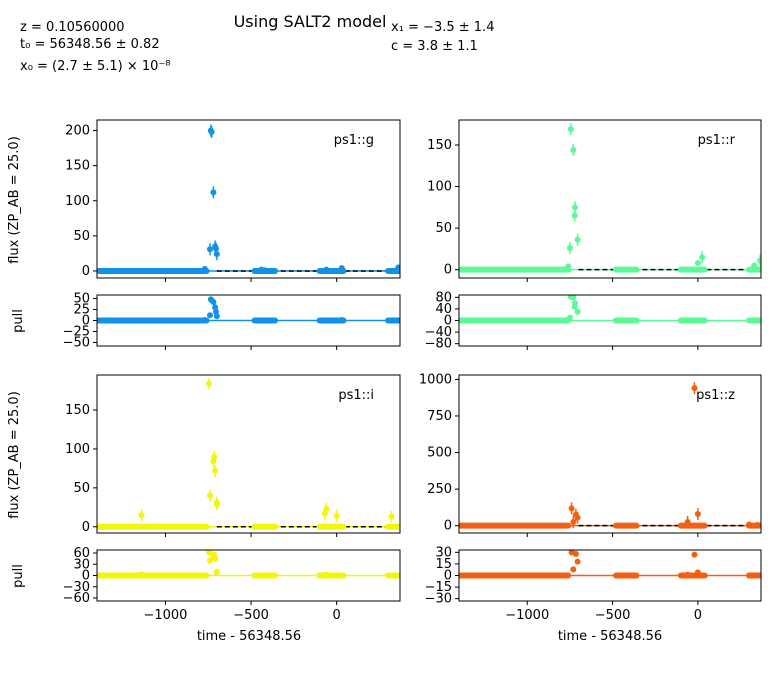 This screenshot has height=674, width=780. I want to click on param-t0: t₀ = 56348.56 ± 0.82, so click(90, 44).